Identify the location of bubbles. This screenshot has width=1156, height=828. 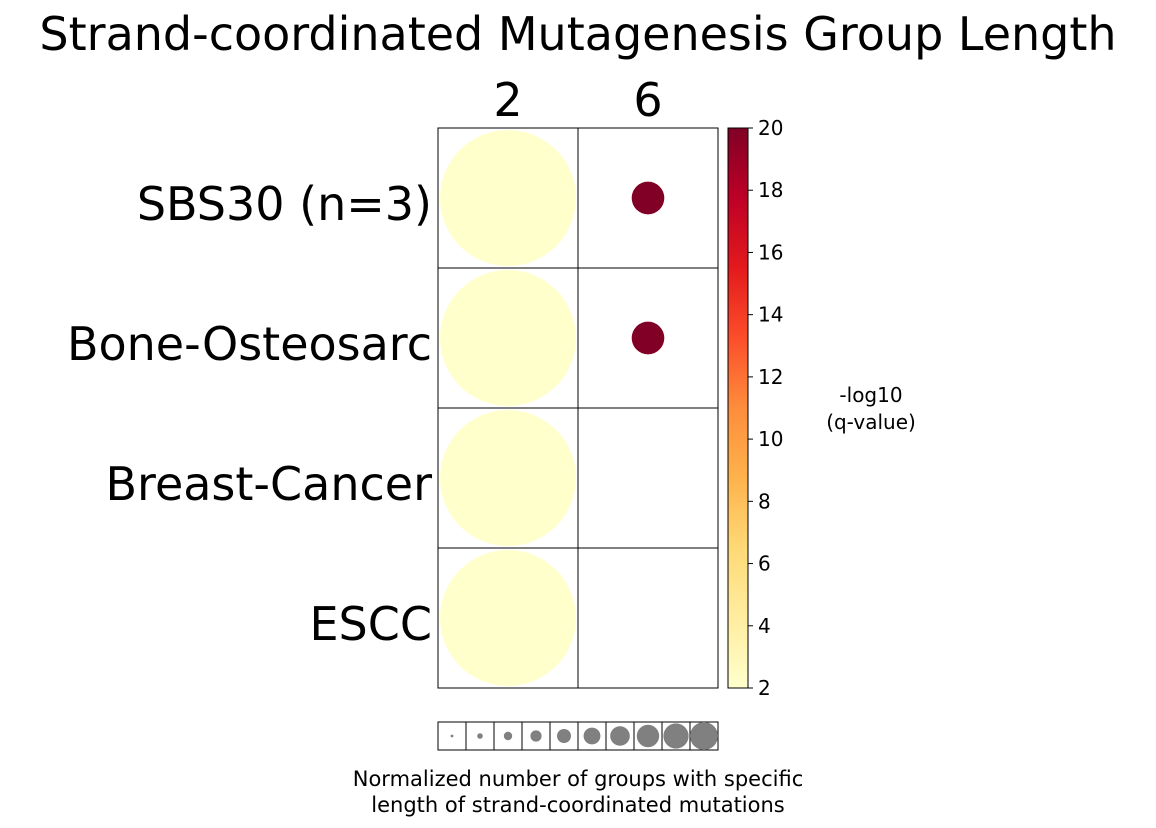
(552, 408).